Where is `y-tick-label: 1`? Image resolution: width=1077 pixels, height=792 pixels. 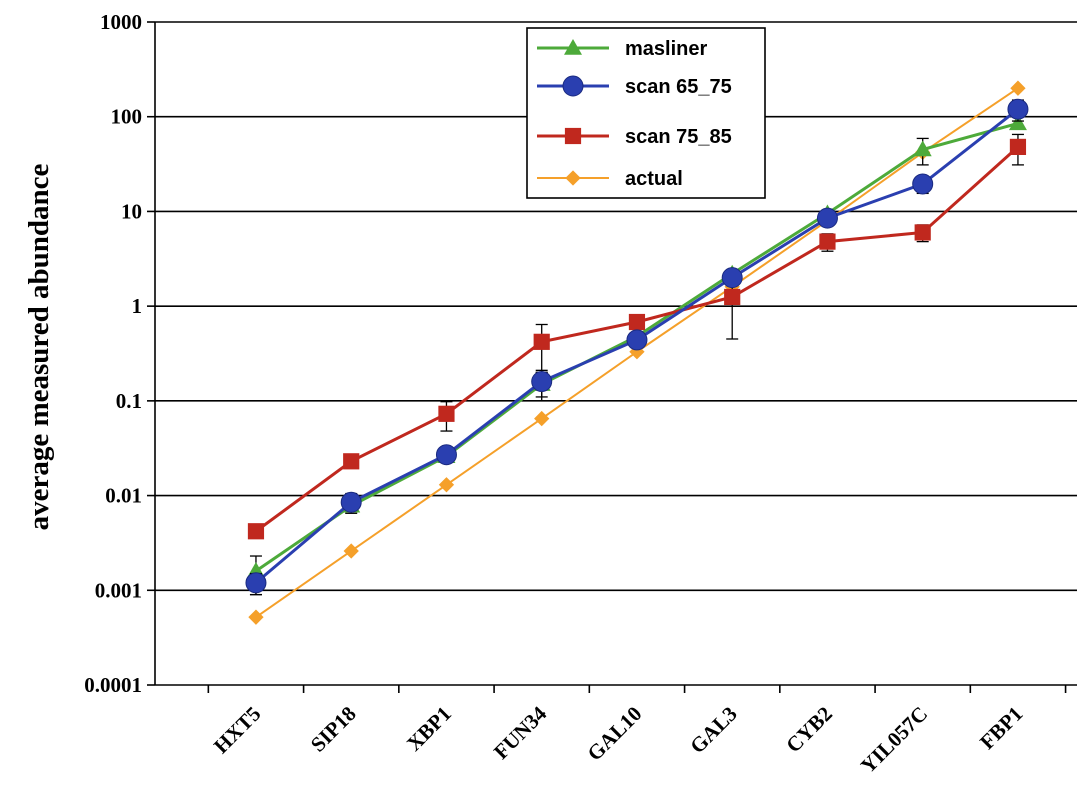
y-tick-label: 1 is located at coordinates (137, 306).